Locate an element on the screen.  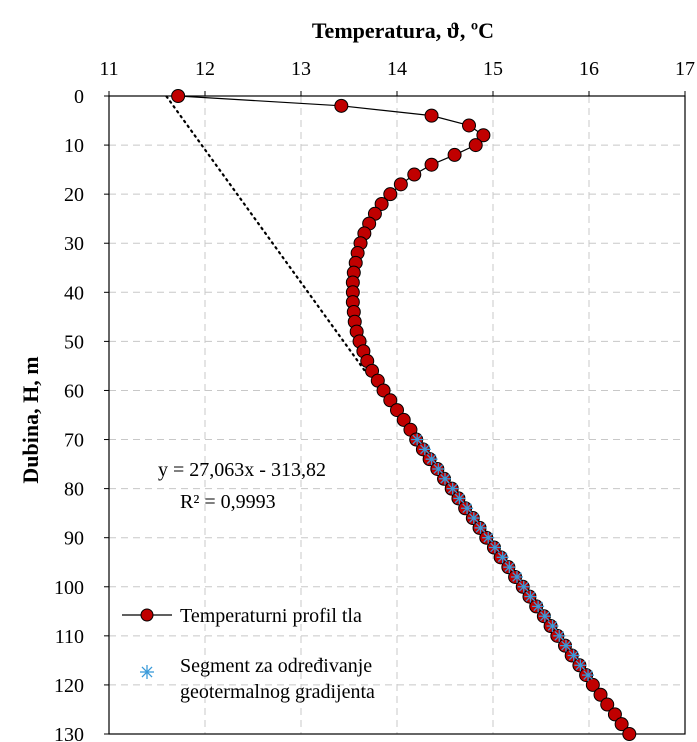
y-axis-ticks: 0 10 20 30 40 50 60 70 80 90 100 110 120 130 is located at coordinates (81, 414).